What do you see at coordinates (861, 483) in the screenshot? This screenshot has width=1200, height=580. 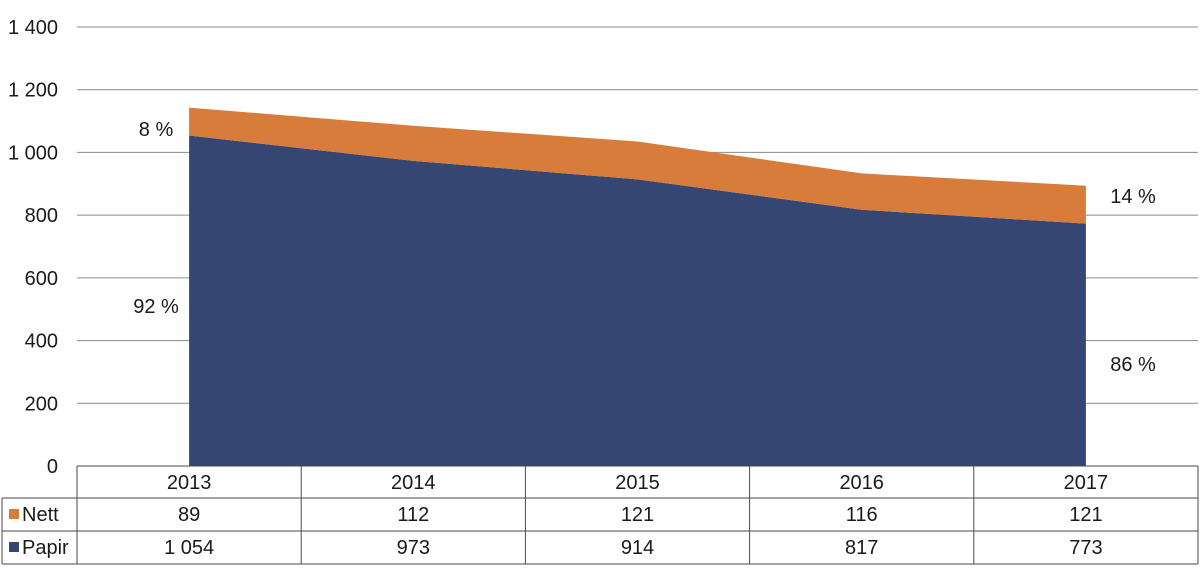 I see `x-tick-label: 2016` at bounding box center [861, 483].